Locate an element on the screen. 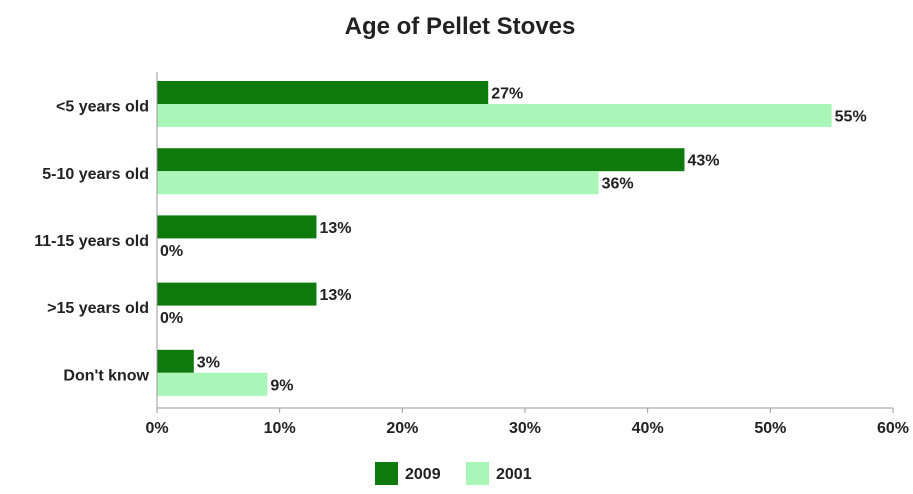  data-label-2001: 55% is located at coordinates (851, 117).